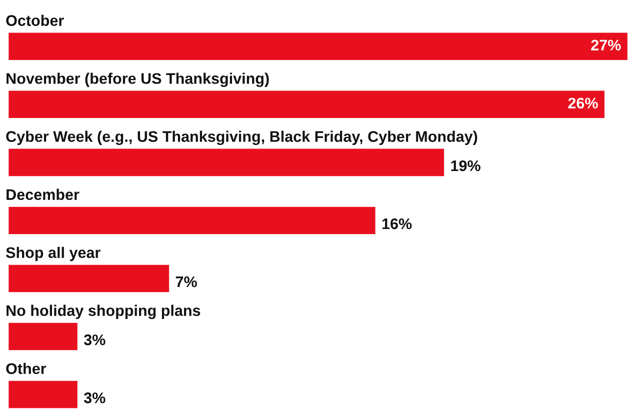 Image resolution: width=628 pixels, height=409 pixels. What do you see at coordinates (35, 20) in the screenshot?
I see `y-tick-label: October` at bounding box center [35, 20].